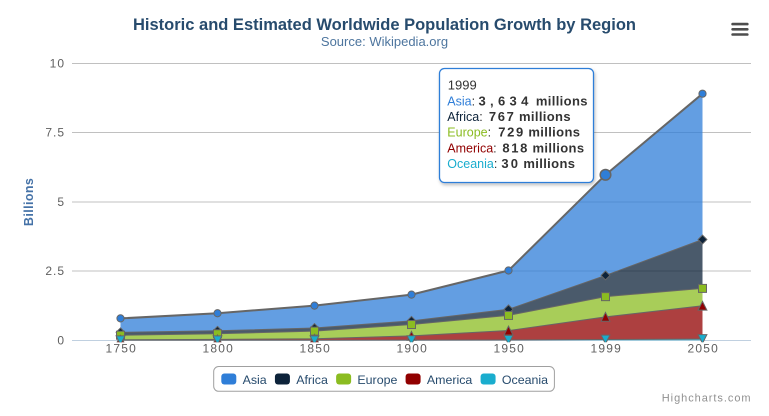 The width and height of the screenshot is (769, 416). Describe the element at coordinates (450, 380) in the screenshot. I see `svg-text: America` at that location.